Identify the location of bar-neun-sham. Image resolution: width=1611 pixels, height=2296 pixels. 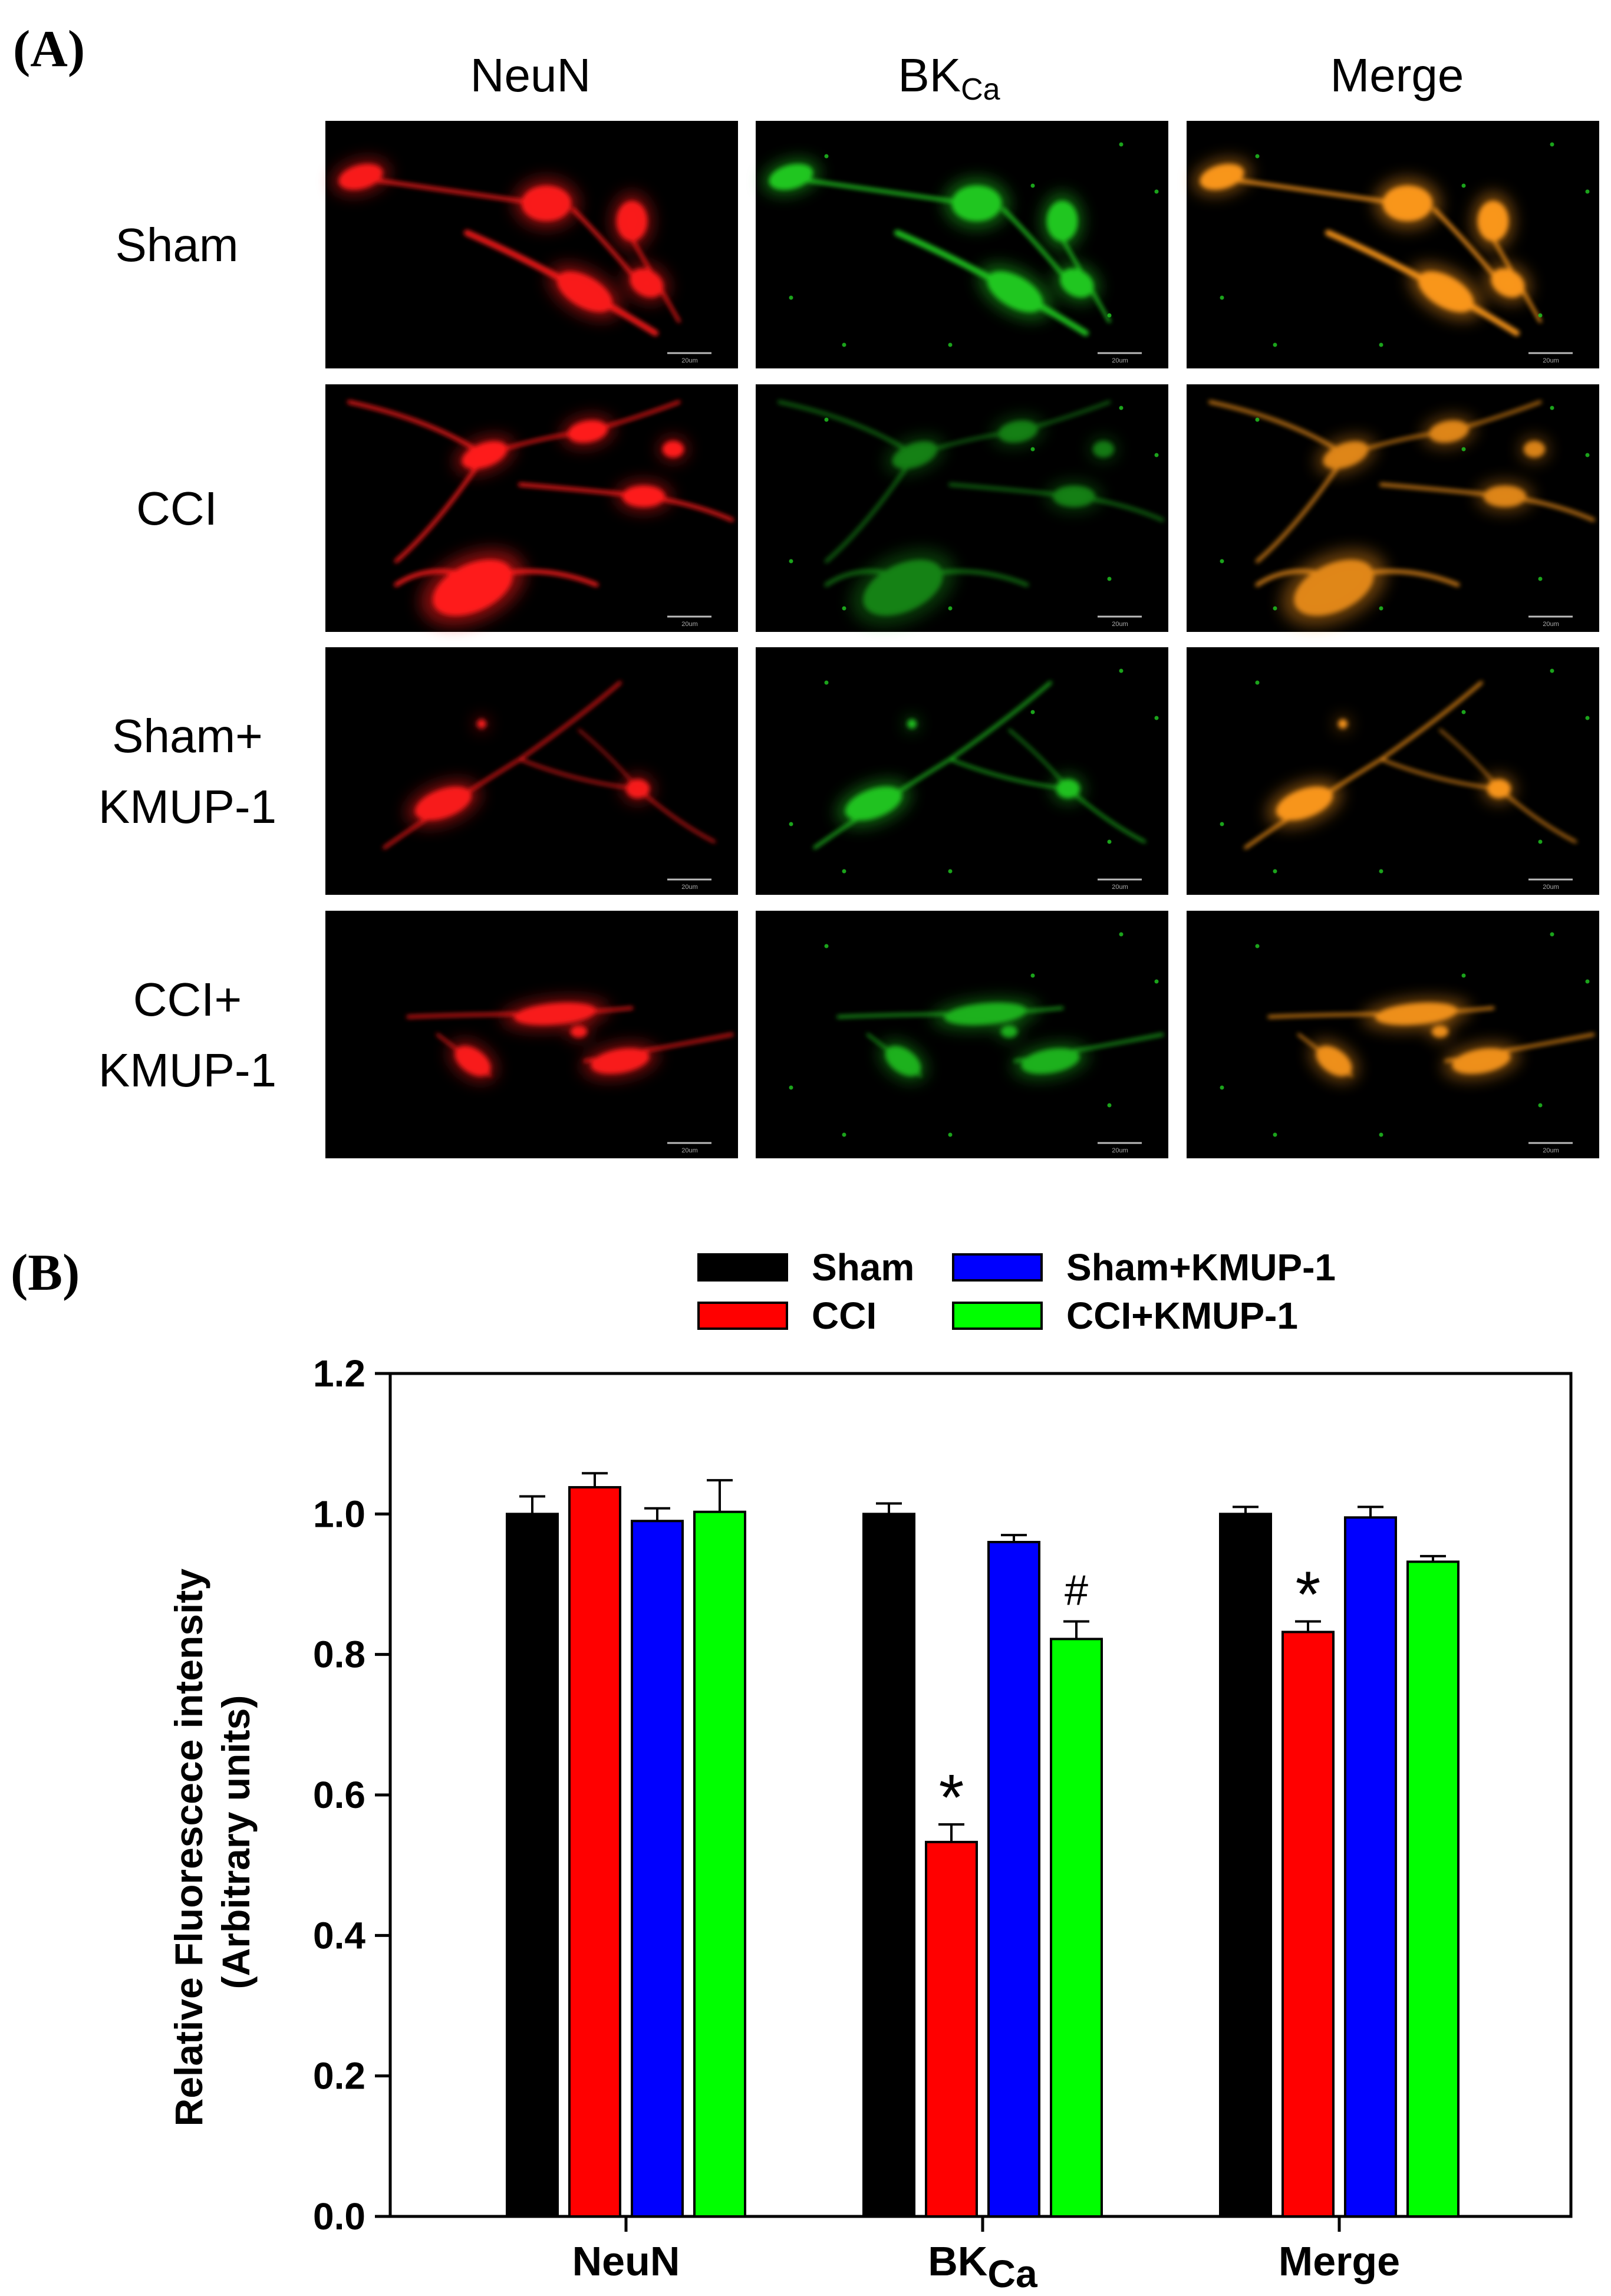
(533, 1865).